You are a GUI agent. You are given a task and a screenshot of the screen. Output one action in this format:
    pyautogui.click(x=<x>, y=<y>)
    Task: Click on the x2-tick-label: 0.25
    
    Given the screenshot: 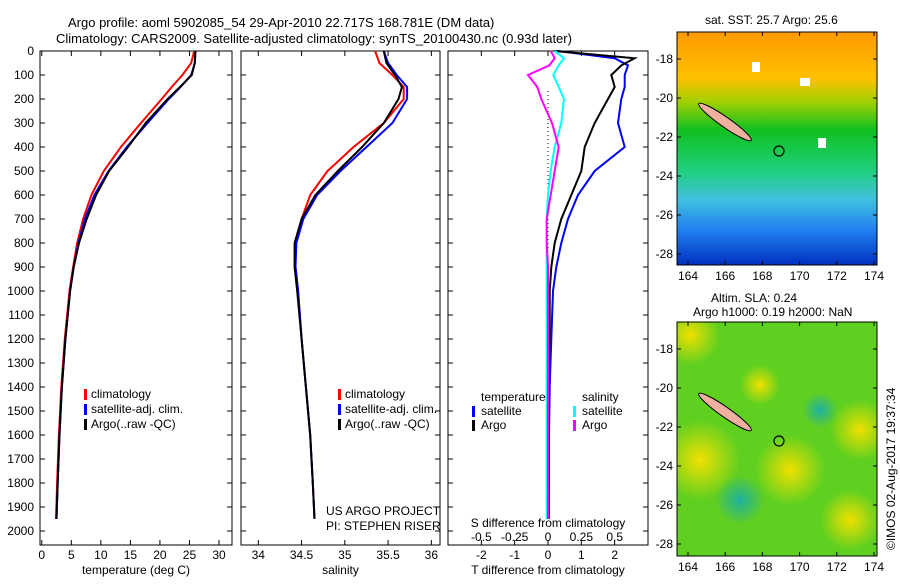 What is the action you would take?
    pyautogui.click(x=582, y=537)
    